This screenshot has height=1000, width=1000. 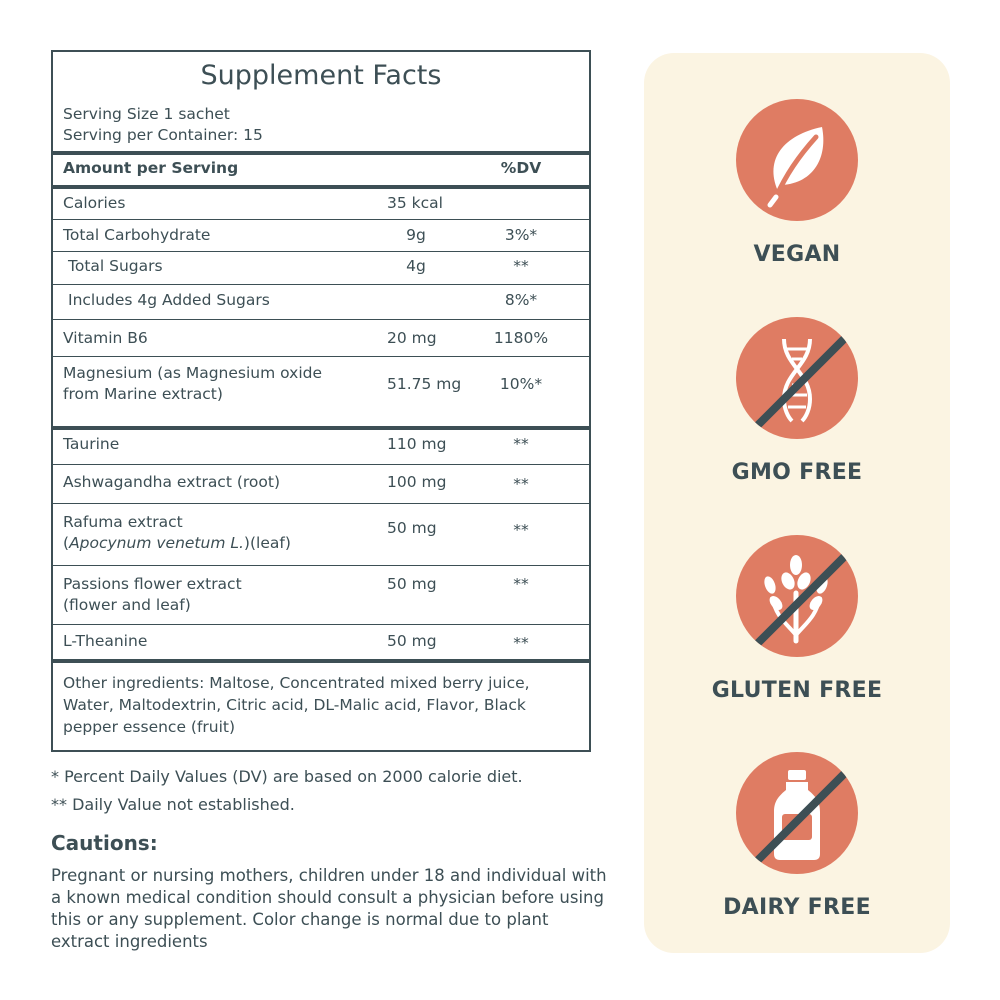 I want to click on row-name-line2-rest: )(leaf), so click(x=267, y=543).